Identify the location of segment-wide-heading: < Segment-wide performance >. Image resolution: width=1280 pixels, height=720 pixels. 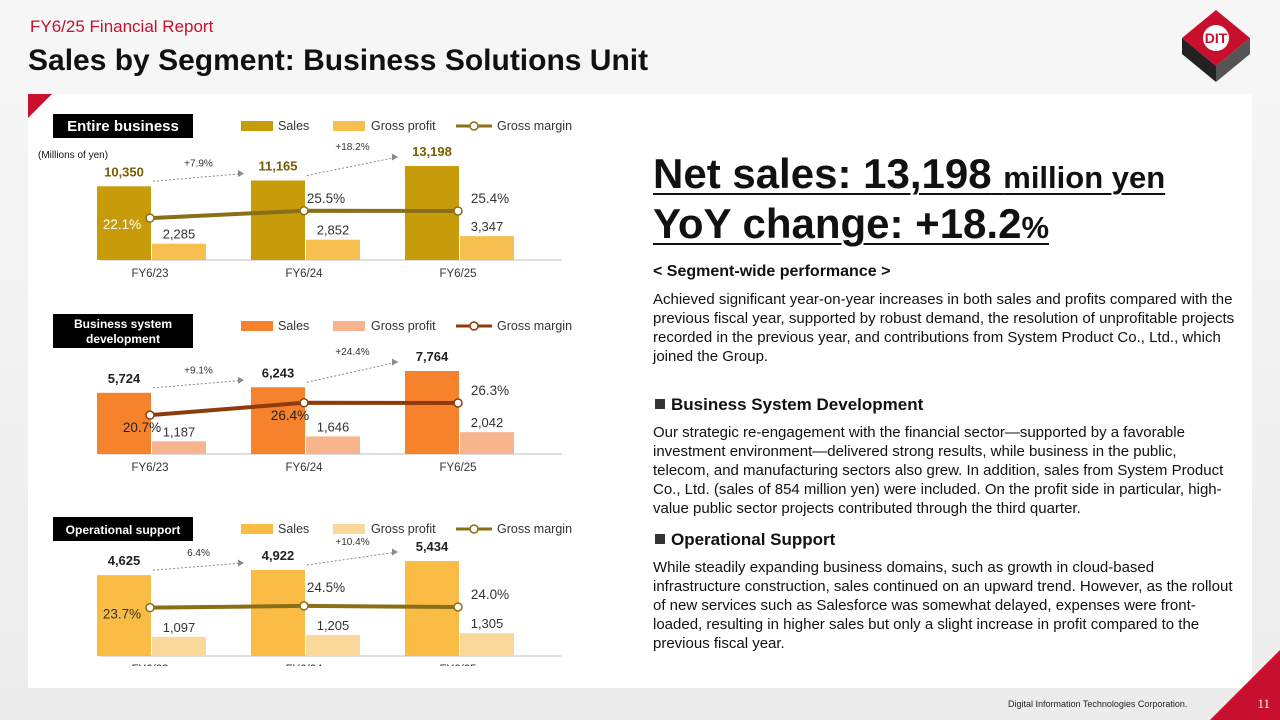
(772, 271).